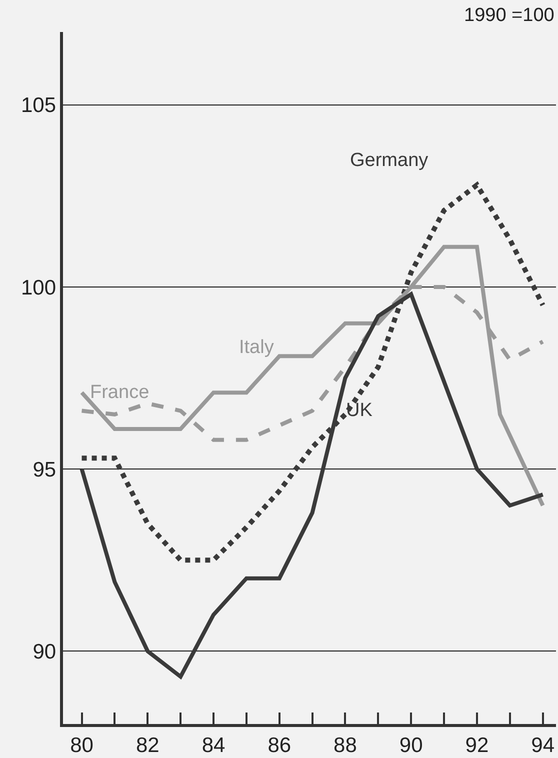  Describe the element at coordinates (38, 288) in the screenshot. I see `y-tick-label: 100` at that location.